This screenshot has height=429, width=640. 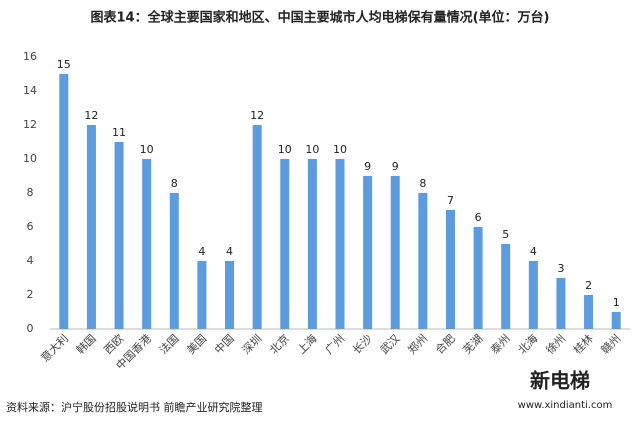 I want to click on y-tick-label: 10, so click(x=30, y=158).